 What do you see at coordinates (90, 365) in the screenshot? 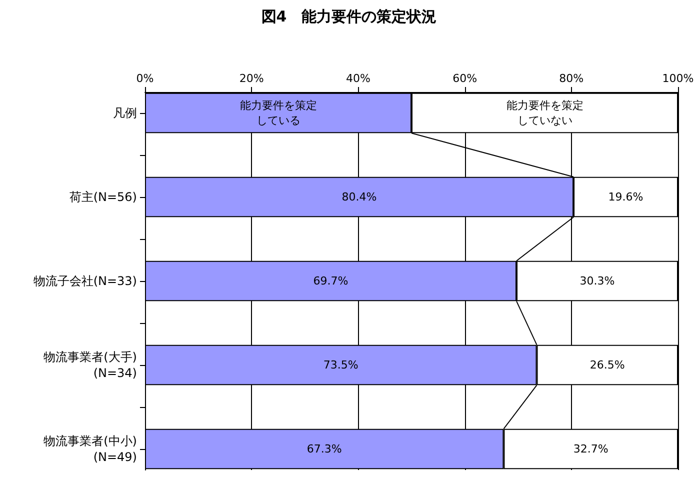
I see `y-tick-label: 物流事業者(大手) (N=34)` at bounding box center [90, 365].